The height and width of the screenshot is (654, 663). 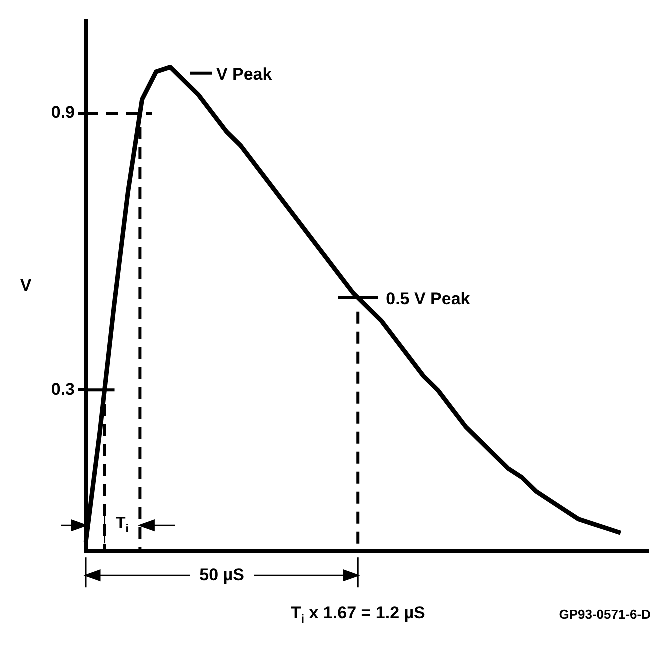 I want to click on annotation: V Peak, so click(x=244, y=74).